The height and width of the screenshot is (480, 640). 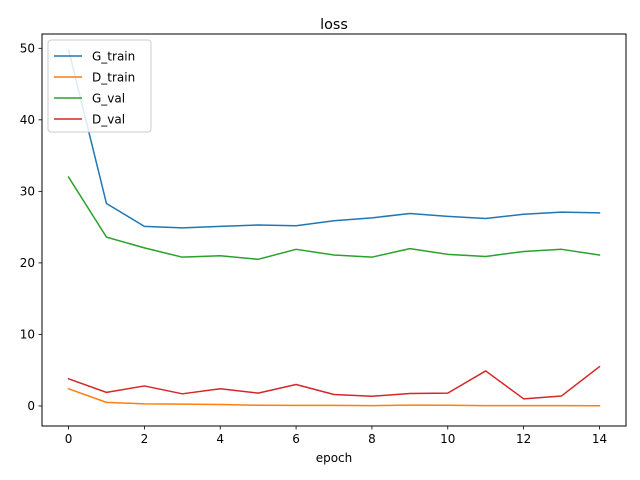 What do you see at coordinates (113, 57) in the screenshot?
I see `legend-label-G_train: G_train` at bounding box center [113, 57].